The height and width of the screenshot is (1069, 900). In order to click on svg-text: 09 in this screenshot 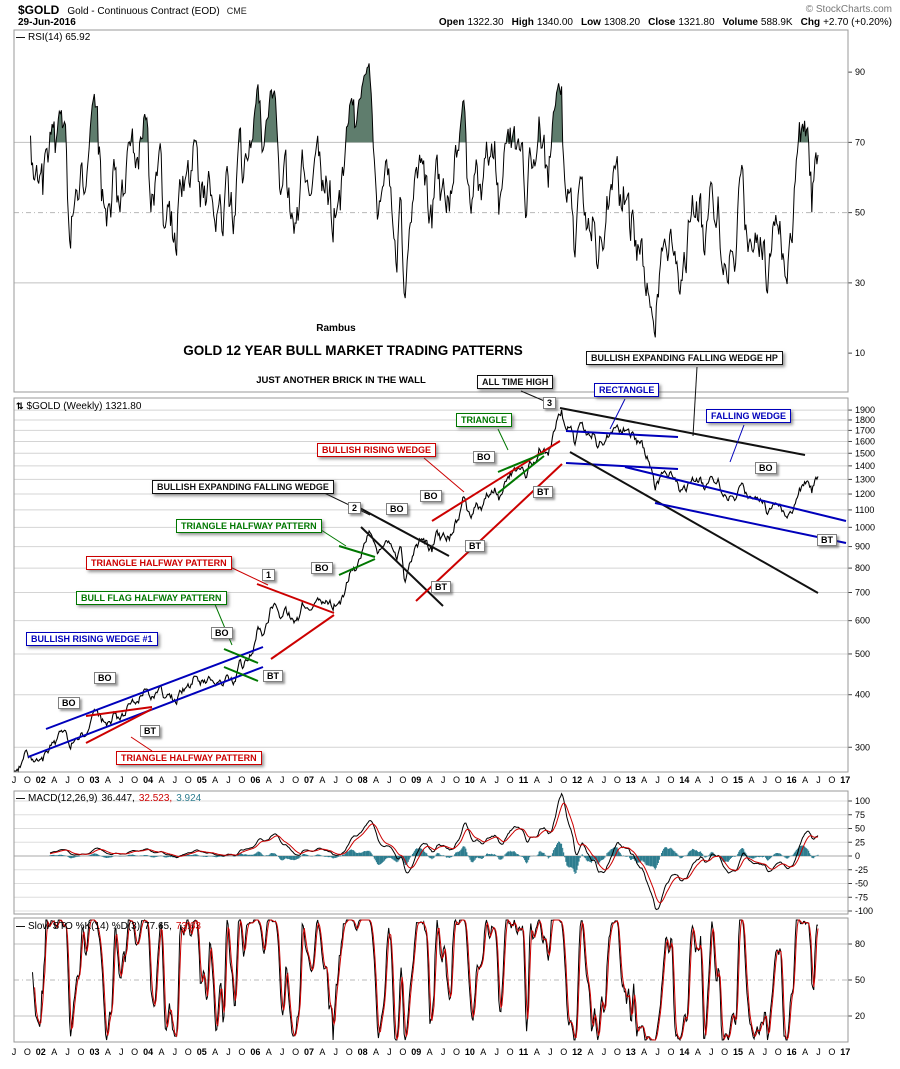, I will do `click(416, 1052)`.